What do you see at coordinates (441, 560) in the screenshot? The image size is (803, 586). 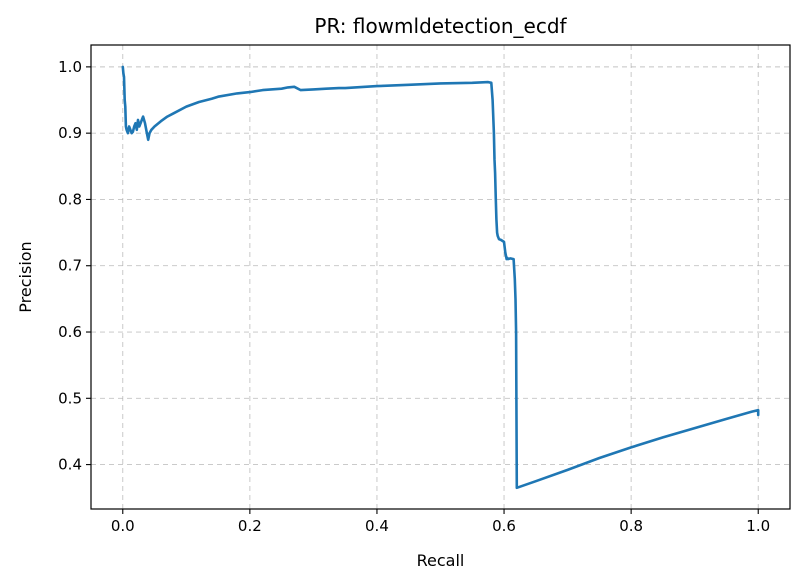 I see `x-axis-label: Recall` at bounding box center [441, 560].